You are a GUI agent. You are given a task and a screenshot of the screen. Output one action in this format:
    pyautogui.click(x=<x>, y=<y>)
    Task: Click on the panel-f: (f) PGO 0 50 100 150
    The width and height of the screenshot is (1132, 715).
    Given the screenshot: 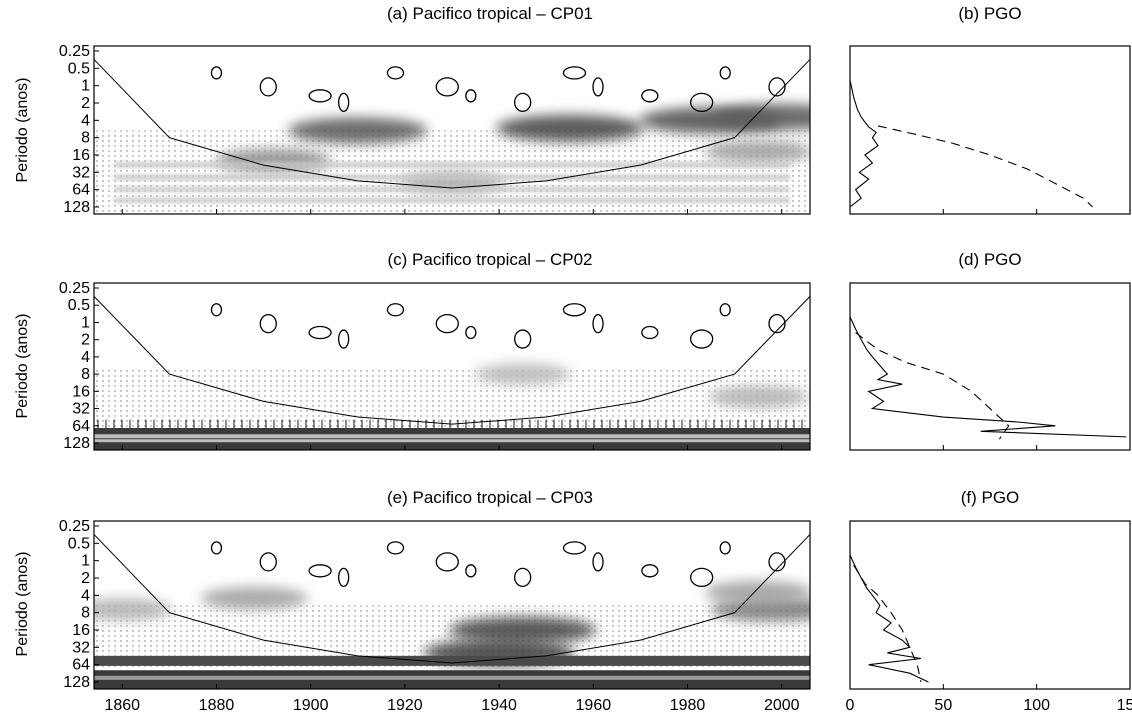 What is the action you would take?
    pyautogui.click(x=989, y=601)
    